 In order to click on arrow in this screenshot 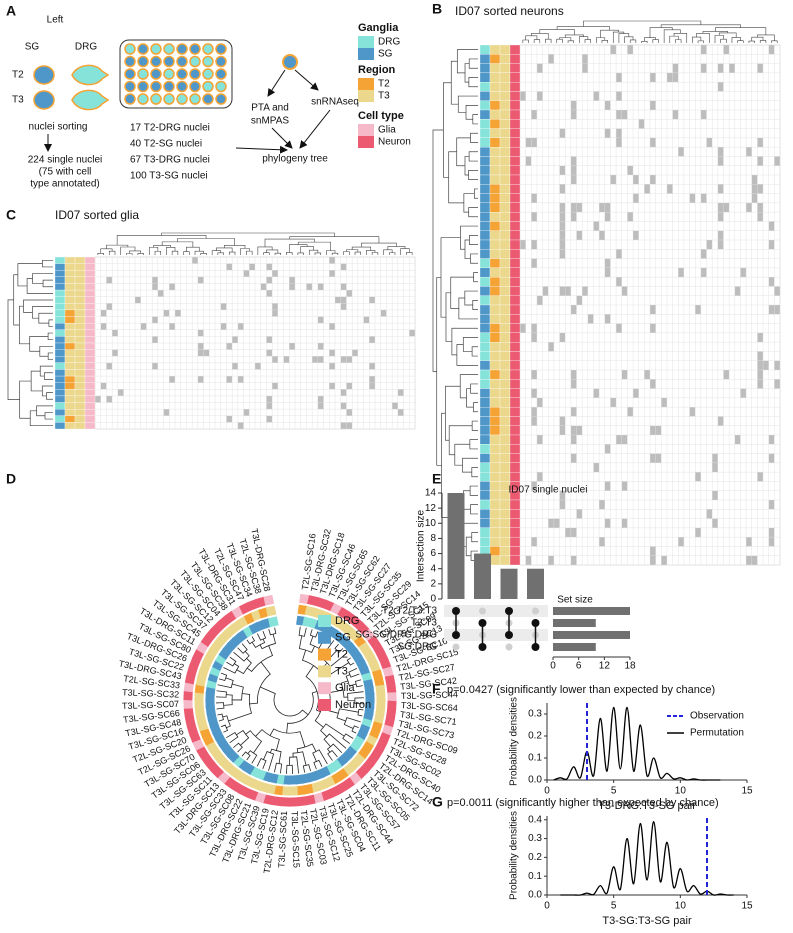, I will do `click(282, 138)`.